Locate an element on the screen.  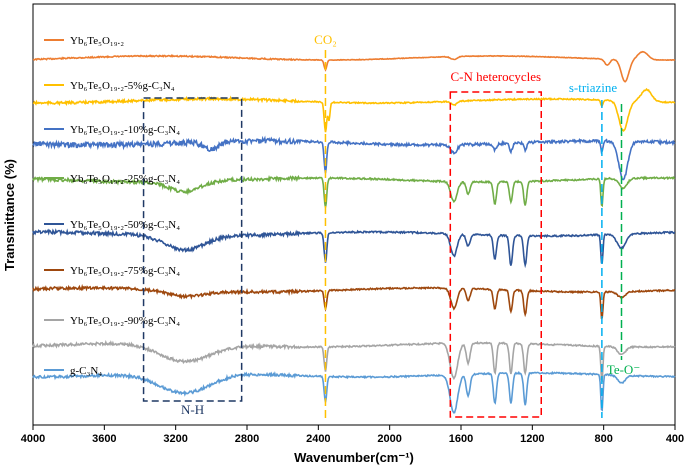
s-triazine-label: s-triazine is located at coordinates (593, 87).